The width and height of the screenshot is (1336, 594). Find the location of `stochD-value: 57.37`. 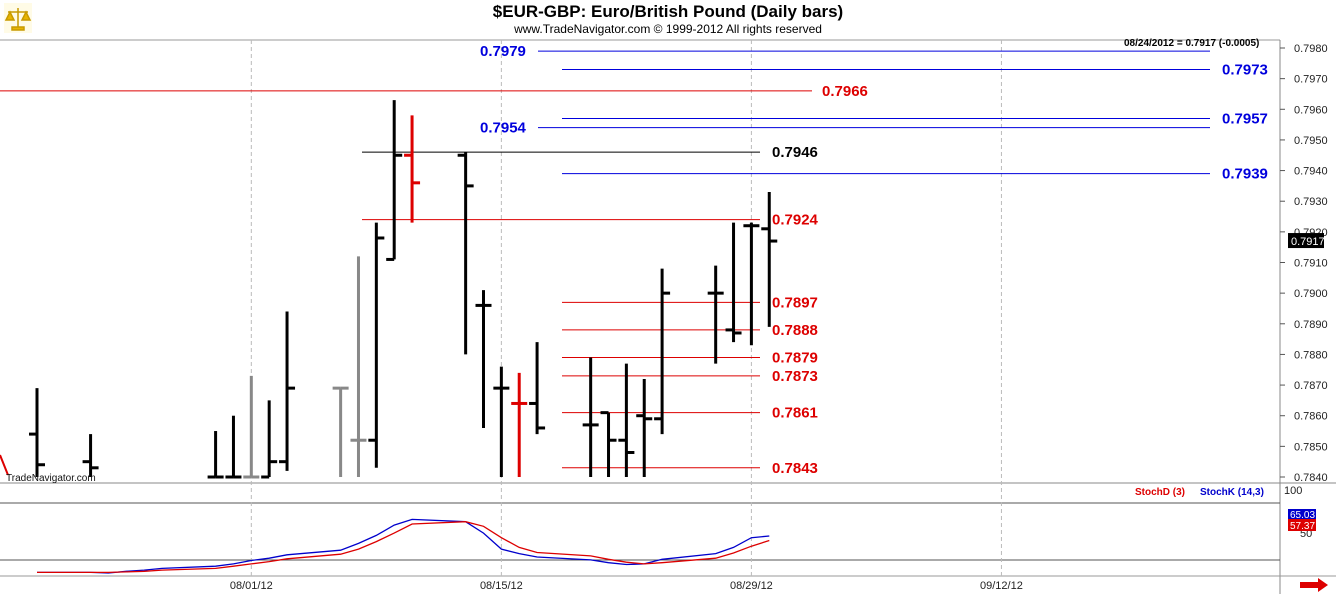

stochD-value: 57.37 is located at coordinates (1302, 526).